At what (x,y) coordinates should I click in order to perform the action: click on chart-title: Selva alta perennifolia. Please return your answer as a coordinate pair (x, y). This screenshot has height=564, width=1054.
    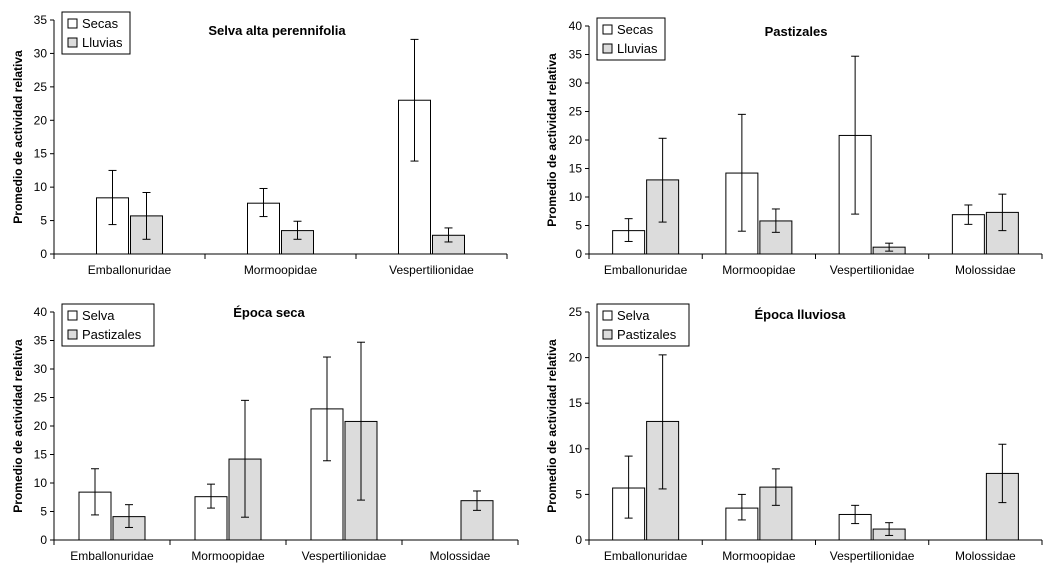
    Looking at the image, I should click on (277, 30).